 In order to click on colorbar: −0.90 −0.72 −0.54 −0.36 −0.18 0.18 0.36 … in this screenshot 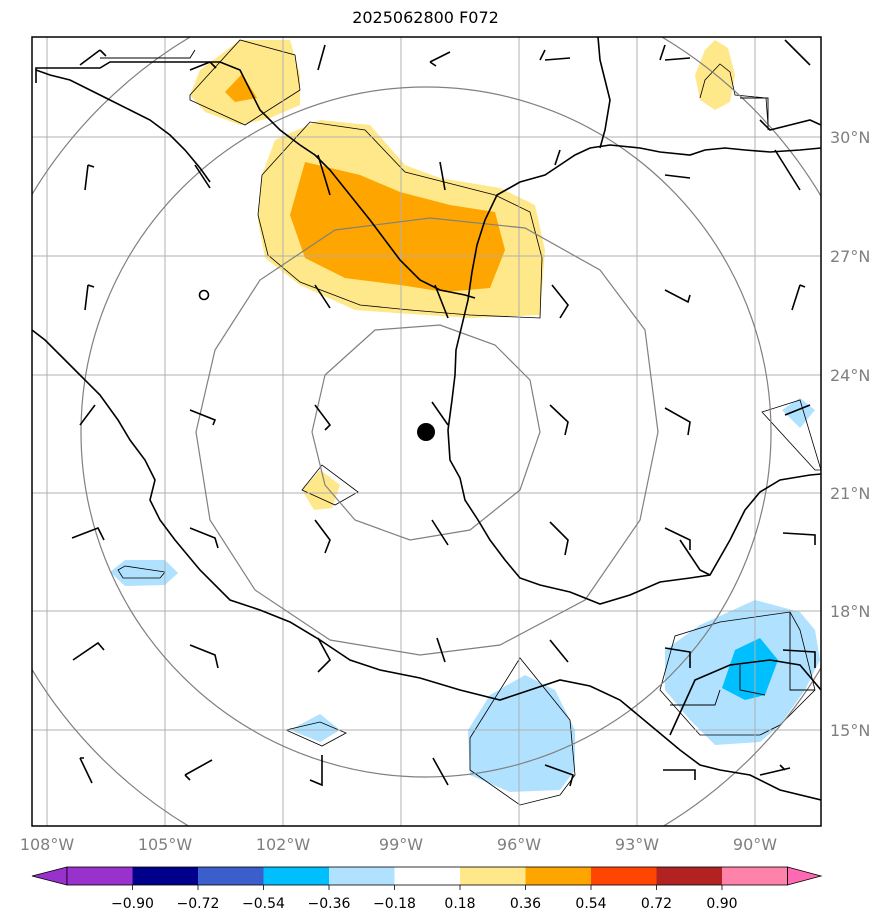, I will do `click(427, 889)`.